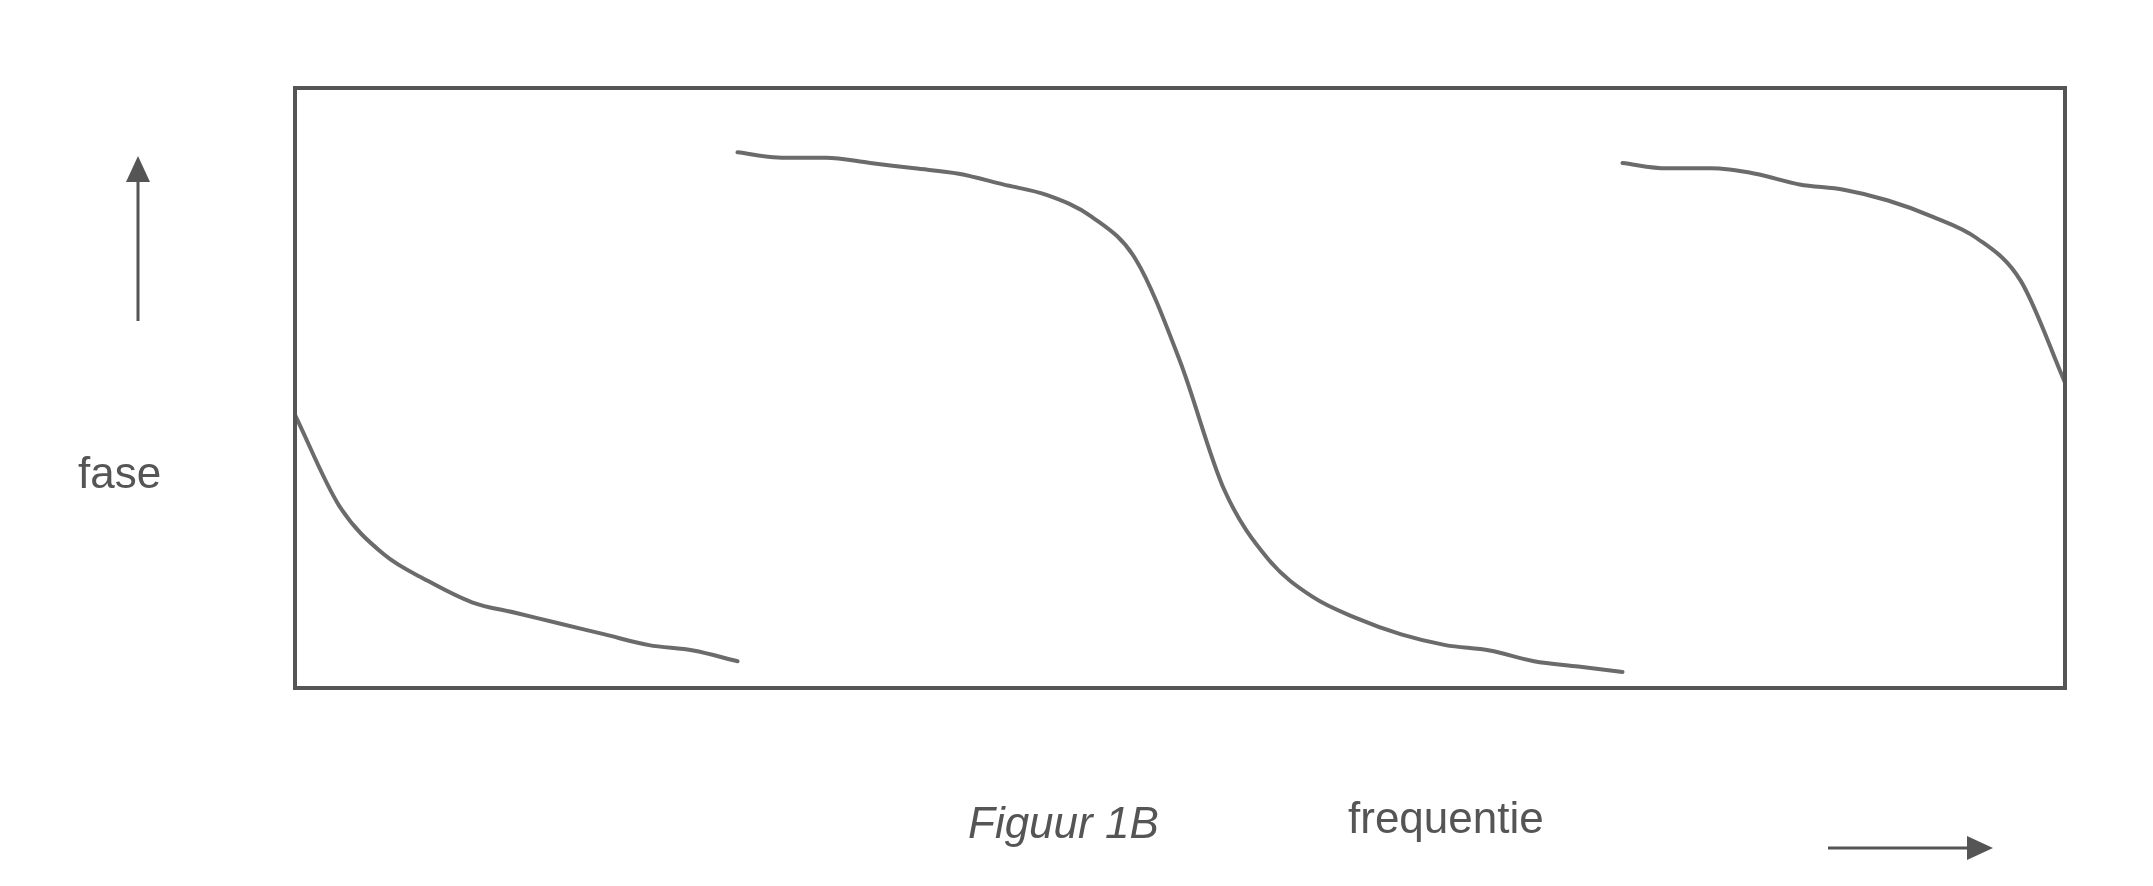  Describe the element at coordinates (1446, 818) in the screenshot. I see `x-axis-title: frequentie` at that location.